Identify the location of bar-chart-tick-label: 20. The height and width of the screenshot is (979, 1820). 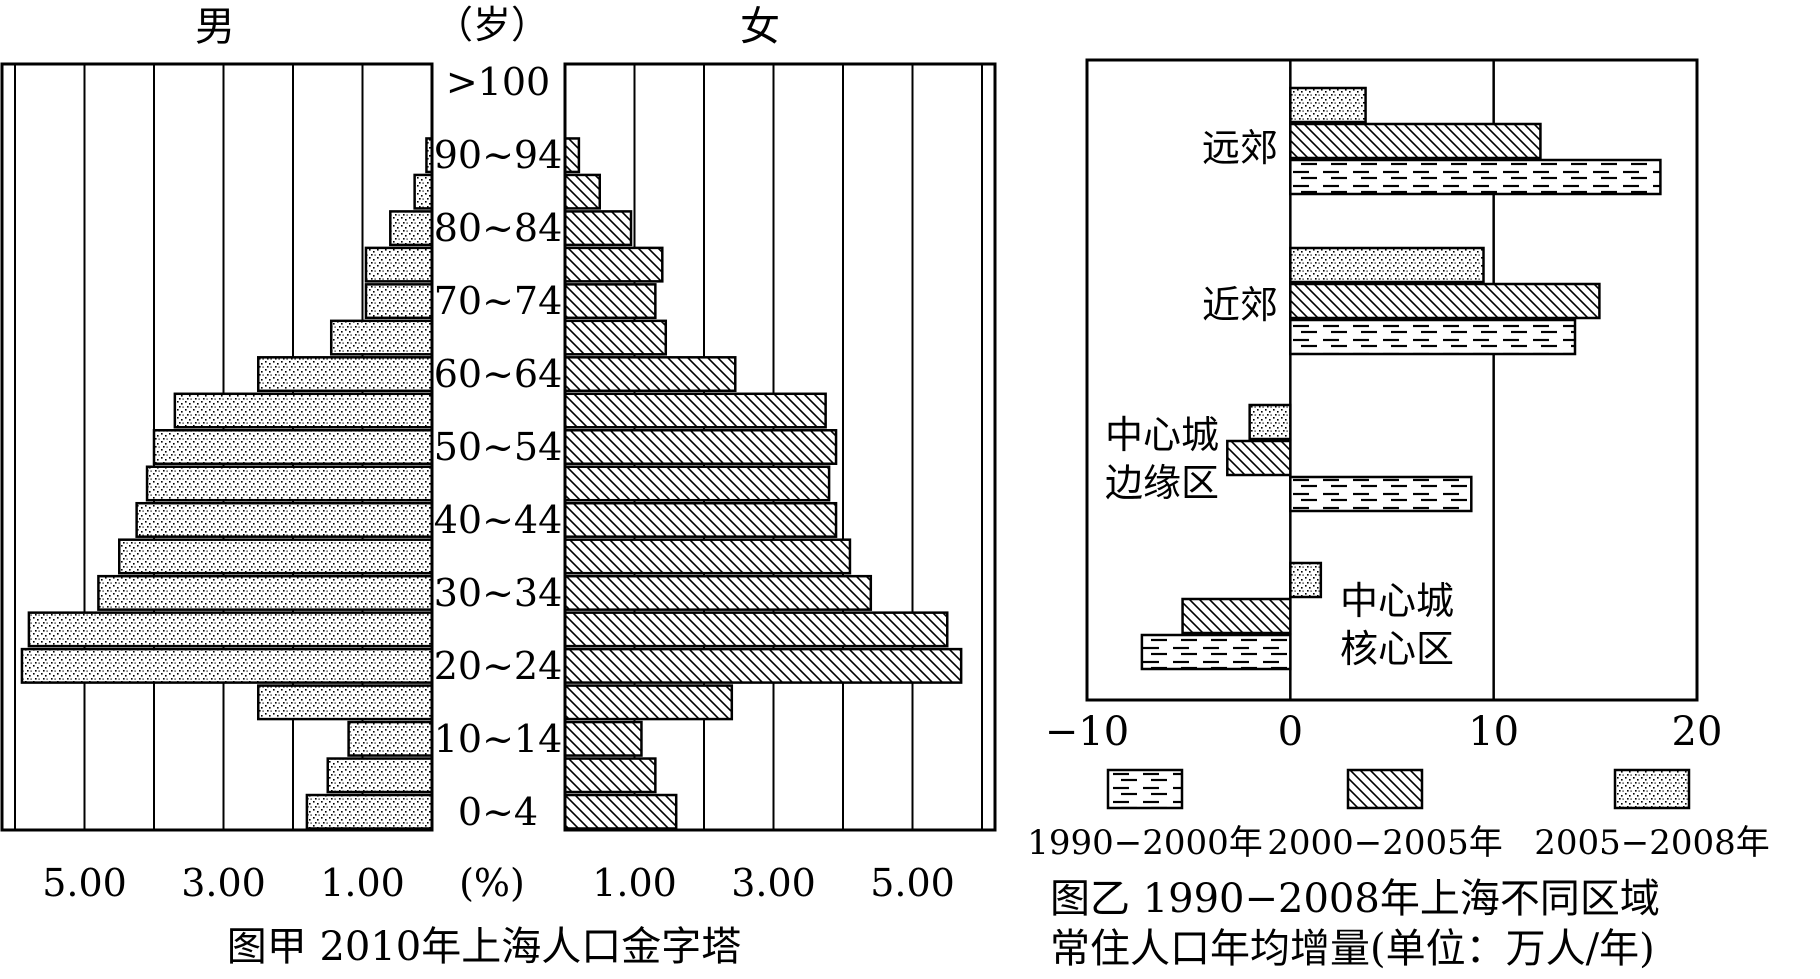
(1697, 732).